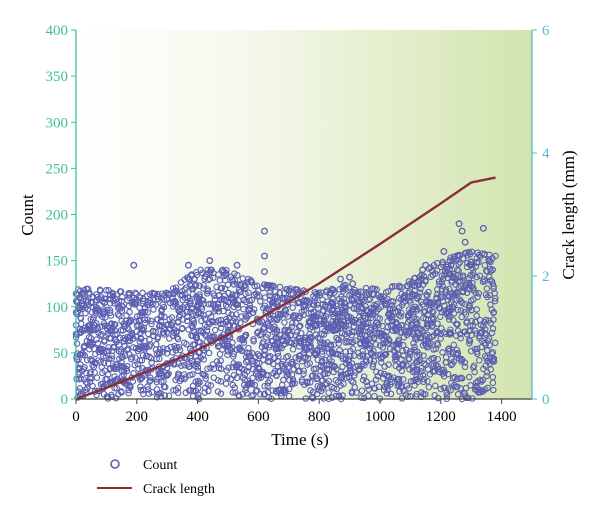 This screenshot has height=523, width=600. I want to click on x-tick-label: 1400, so click(502, 417).